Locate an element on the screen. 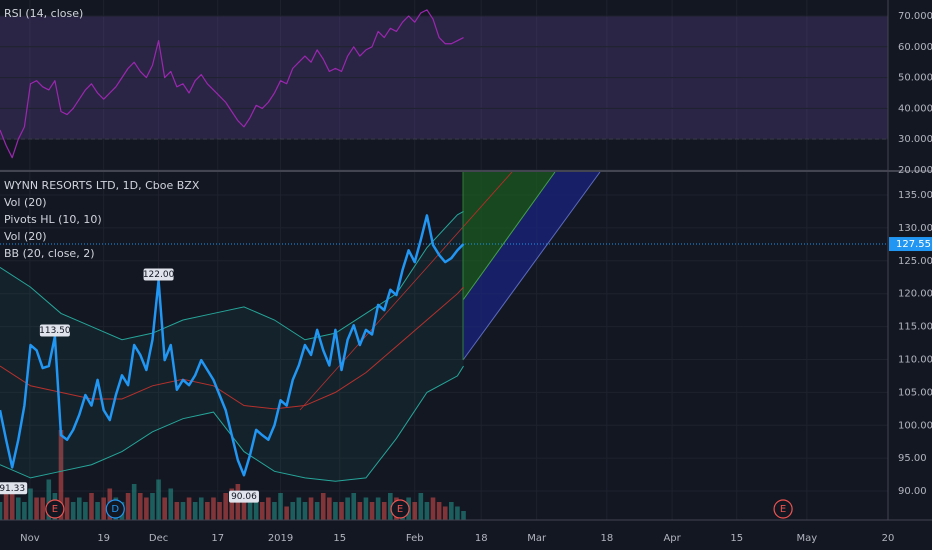 This screenshot has width=932, height=550. x-tick-label: 2019 is located at coordinates (280, 538).